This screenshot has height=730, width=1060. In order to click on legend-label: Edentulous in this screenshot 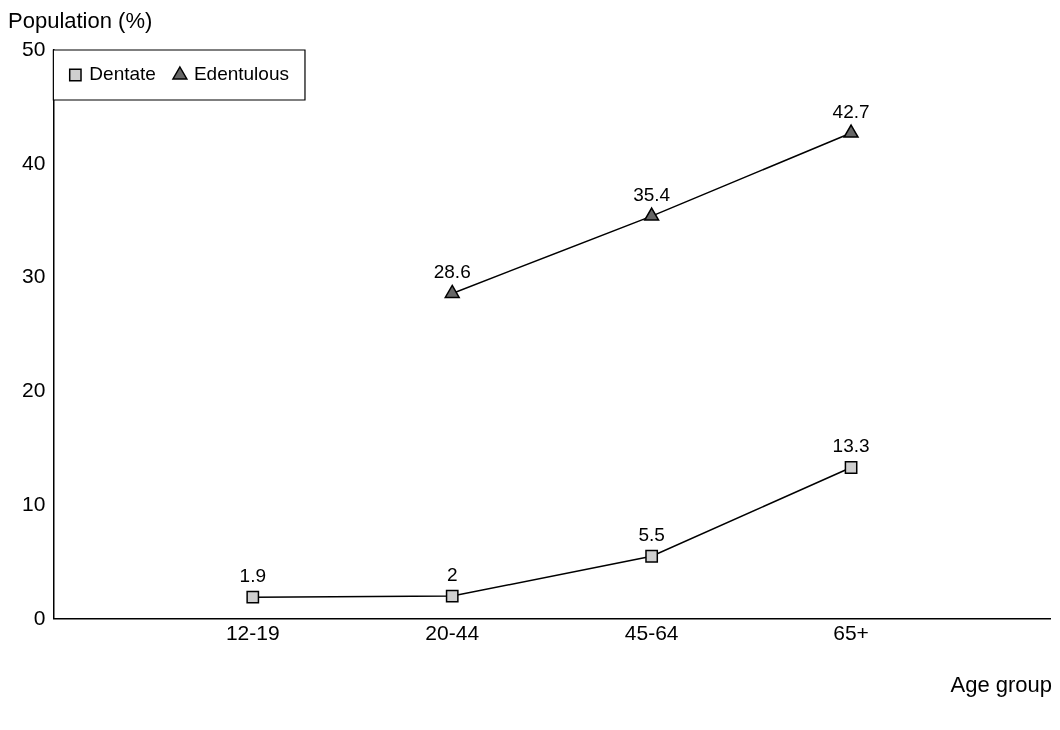, I will do `click(241, 74)`.